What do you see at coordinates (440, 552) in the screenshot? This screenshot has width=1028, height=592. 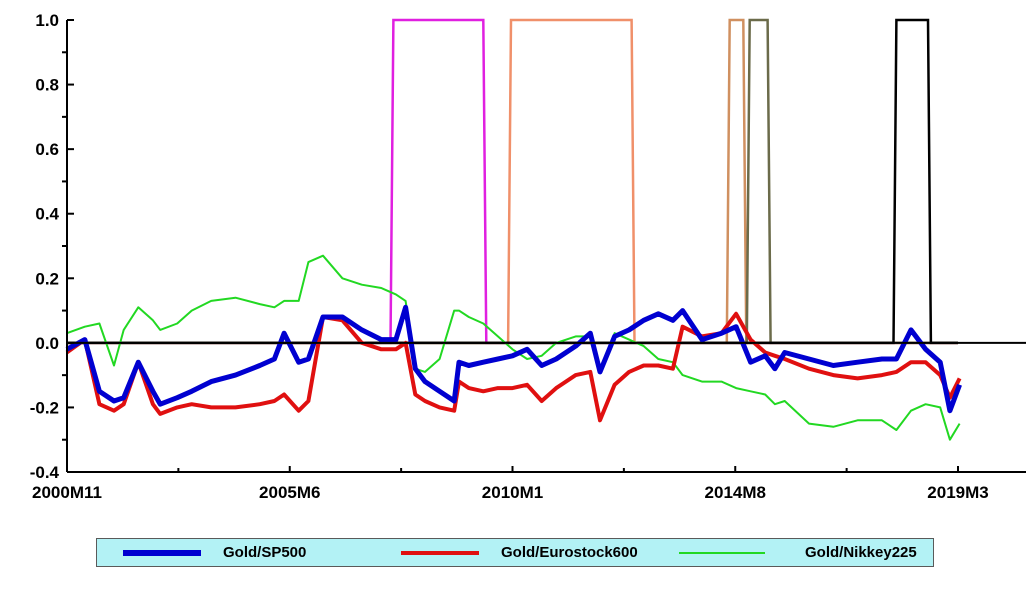 I see `legend-line-gold-eurostock600` at bounding box center [440, 552].